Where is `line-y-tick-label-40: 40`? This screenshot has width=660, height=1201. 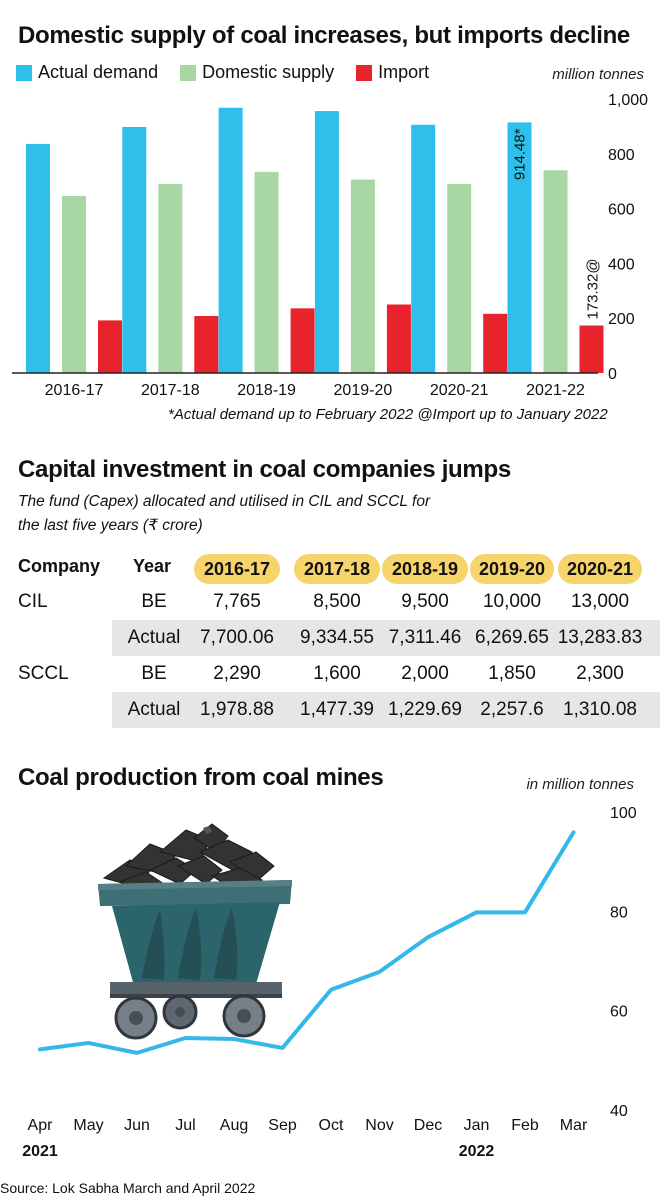 line-y-tick-label-40: 40 is located at coordinates (619, 1111).